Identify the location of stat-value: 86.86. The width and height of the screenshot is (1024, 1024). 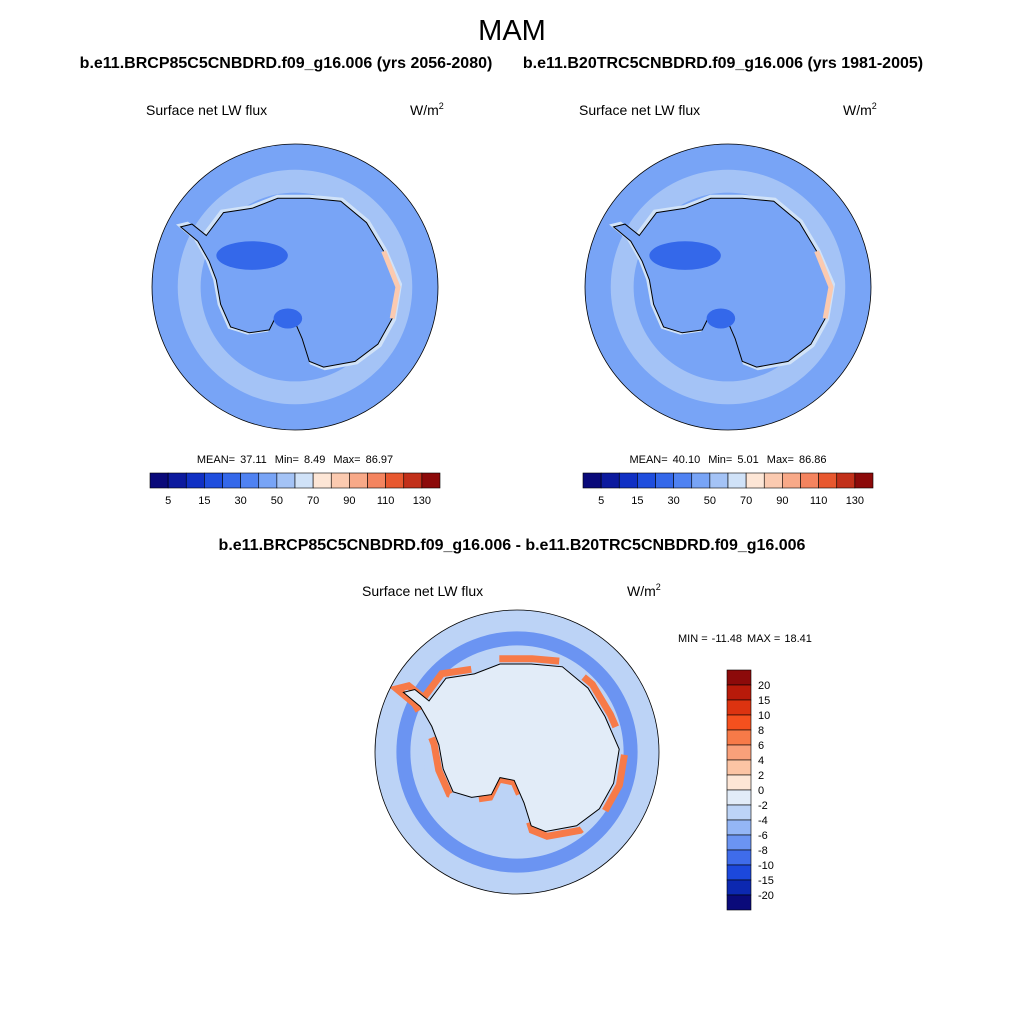
(813, 460).